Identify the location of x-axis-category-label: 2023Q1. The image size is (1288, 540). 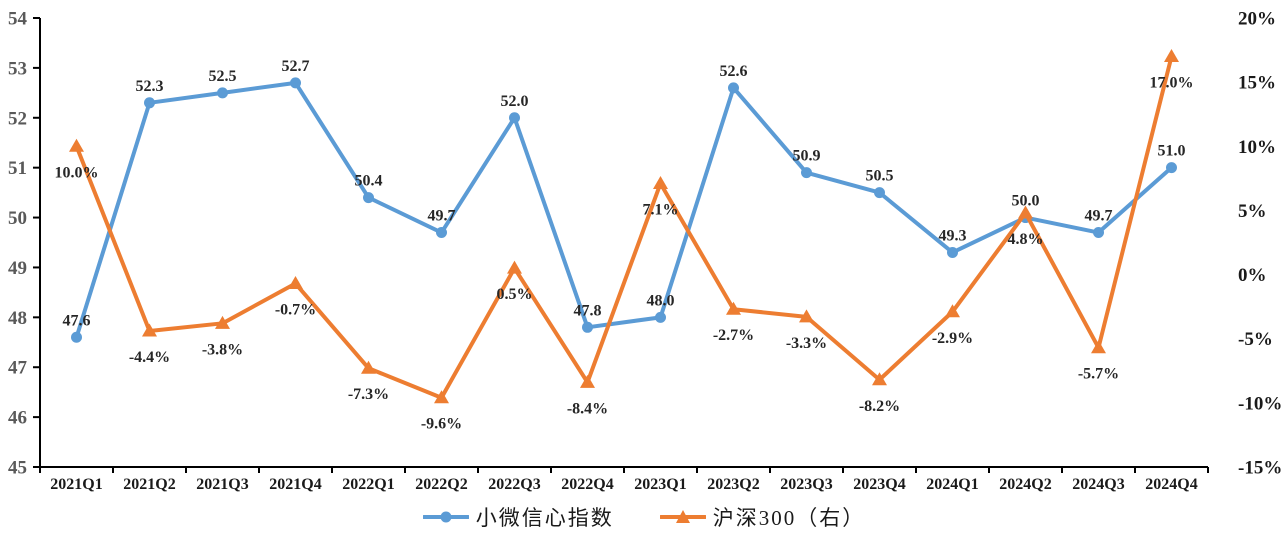
(660, 484).